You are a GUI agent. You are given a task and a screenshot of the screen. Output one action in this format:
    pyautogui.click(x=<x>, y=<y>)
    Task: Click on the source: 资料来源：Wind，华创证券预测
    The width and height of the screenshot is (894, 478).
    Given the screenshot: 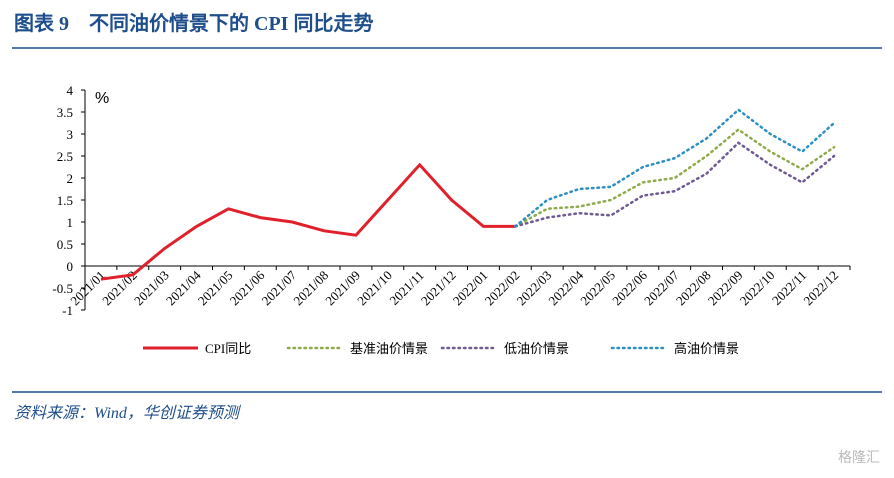 What is the action you would take?
    pyautogui.click(x=128, y=413)
    